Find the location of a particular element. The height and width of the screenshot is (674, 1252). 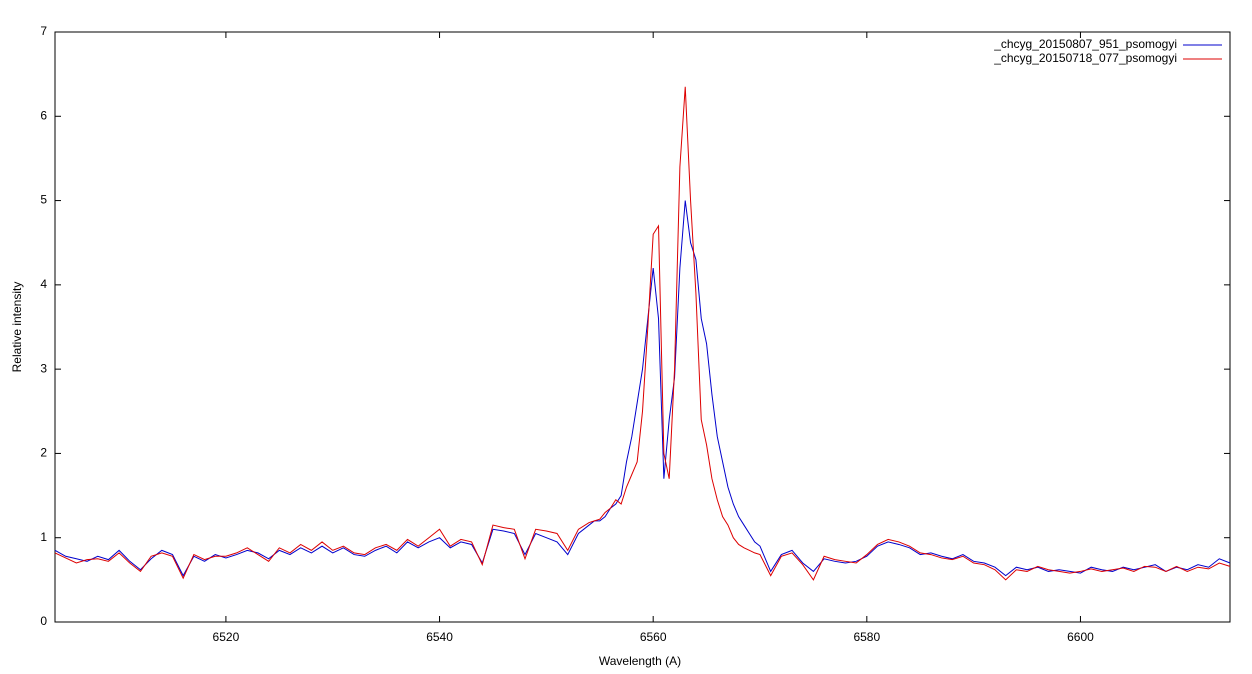

x-tick-label: 6600 is located at coordinates (1080, 637).